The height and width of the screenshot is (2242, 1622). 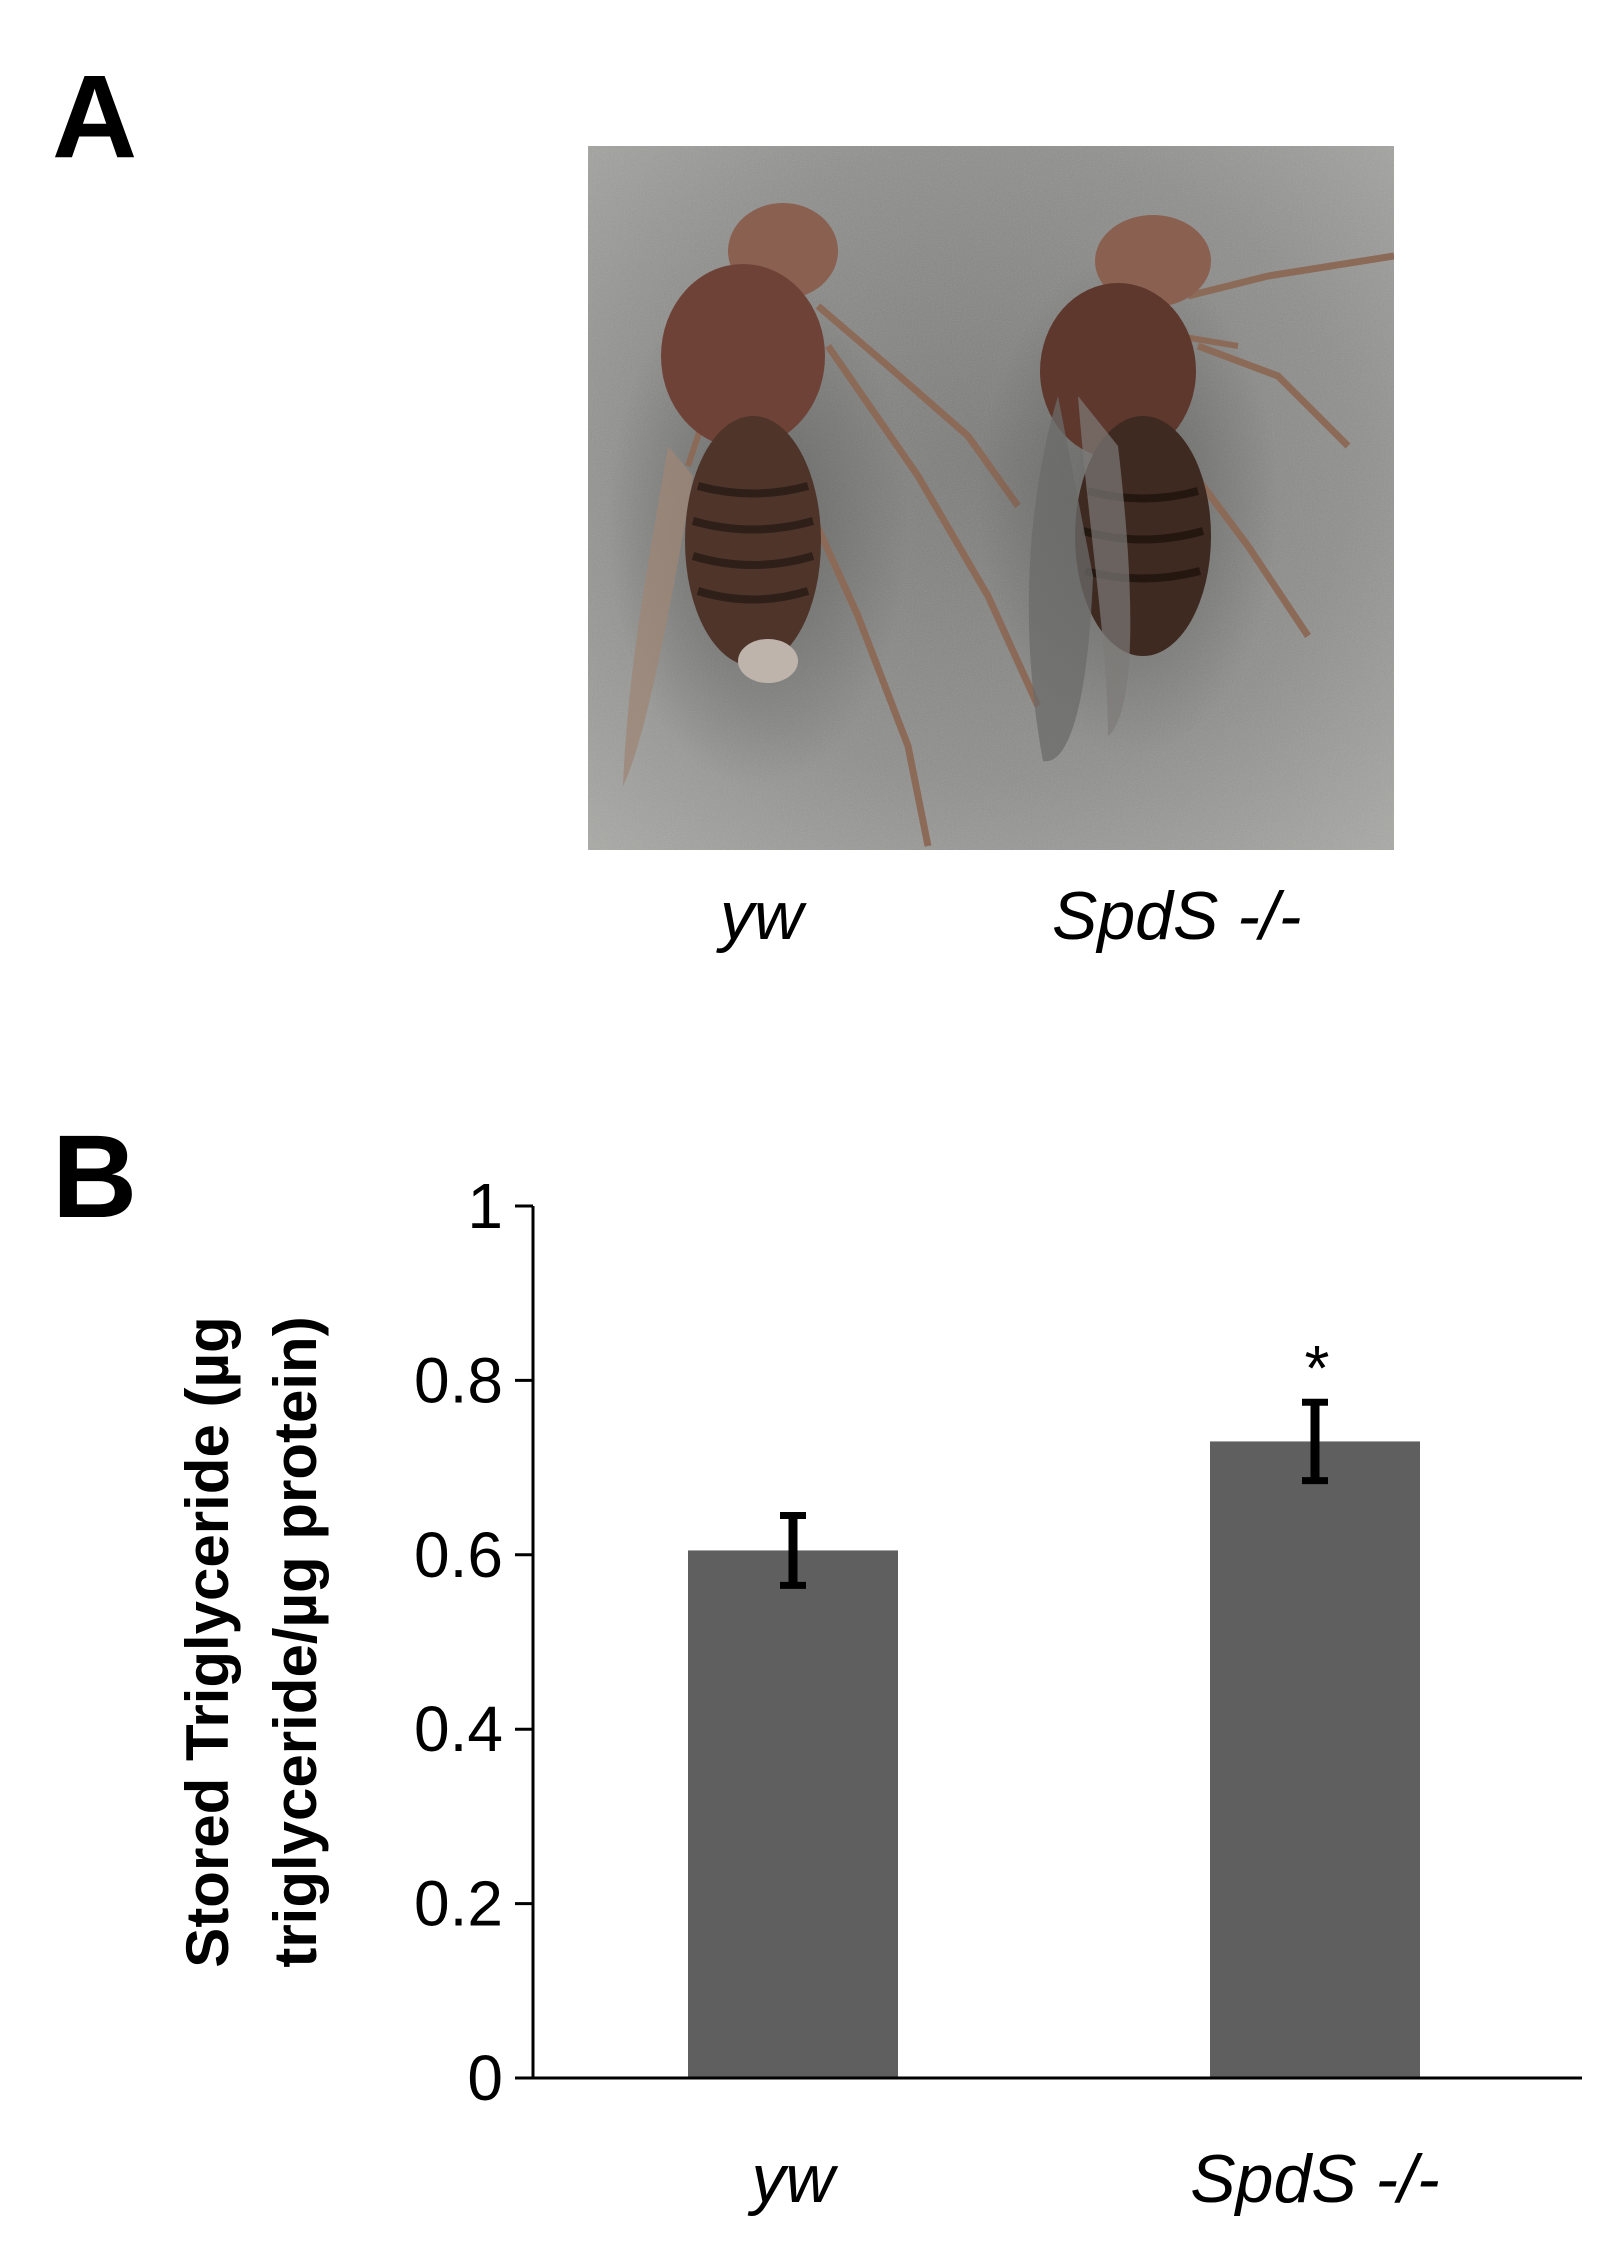 I want to click on x-axis: yw SpdS -/-, so click(x=1057, y=2146).